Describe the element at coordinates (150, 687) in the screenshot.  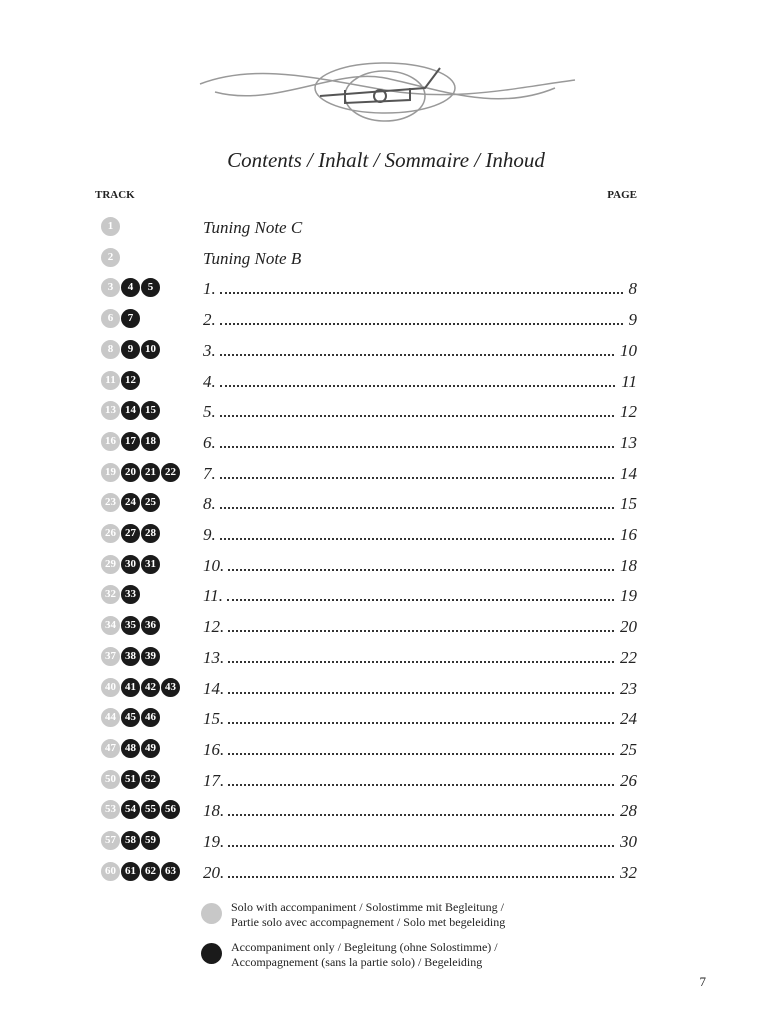
I see `track-accompaniment: 42` at that location.